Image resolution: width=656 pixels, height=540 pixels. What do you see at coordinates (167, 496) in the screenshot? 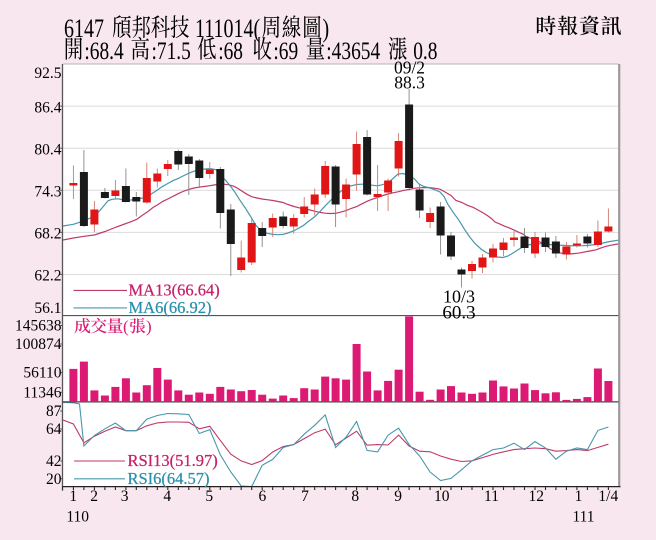
I see `svg-text: 4` at bounding box center [167, 496].